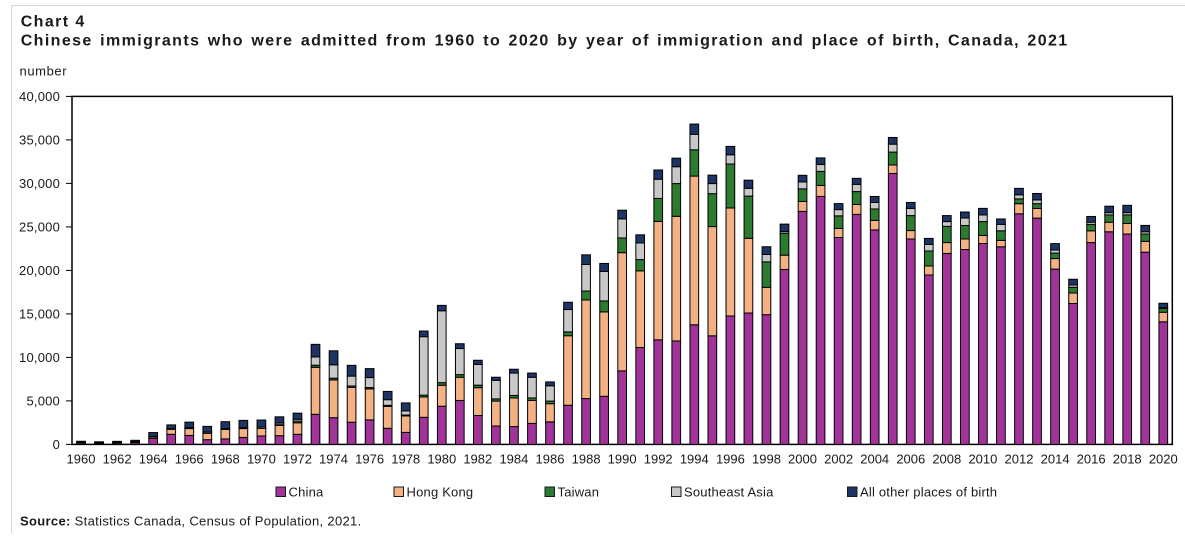  I want to click on svg-text: 2014, so click(1055, 459).